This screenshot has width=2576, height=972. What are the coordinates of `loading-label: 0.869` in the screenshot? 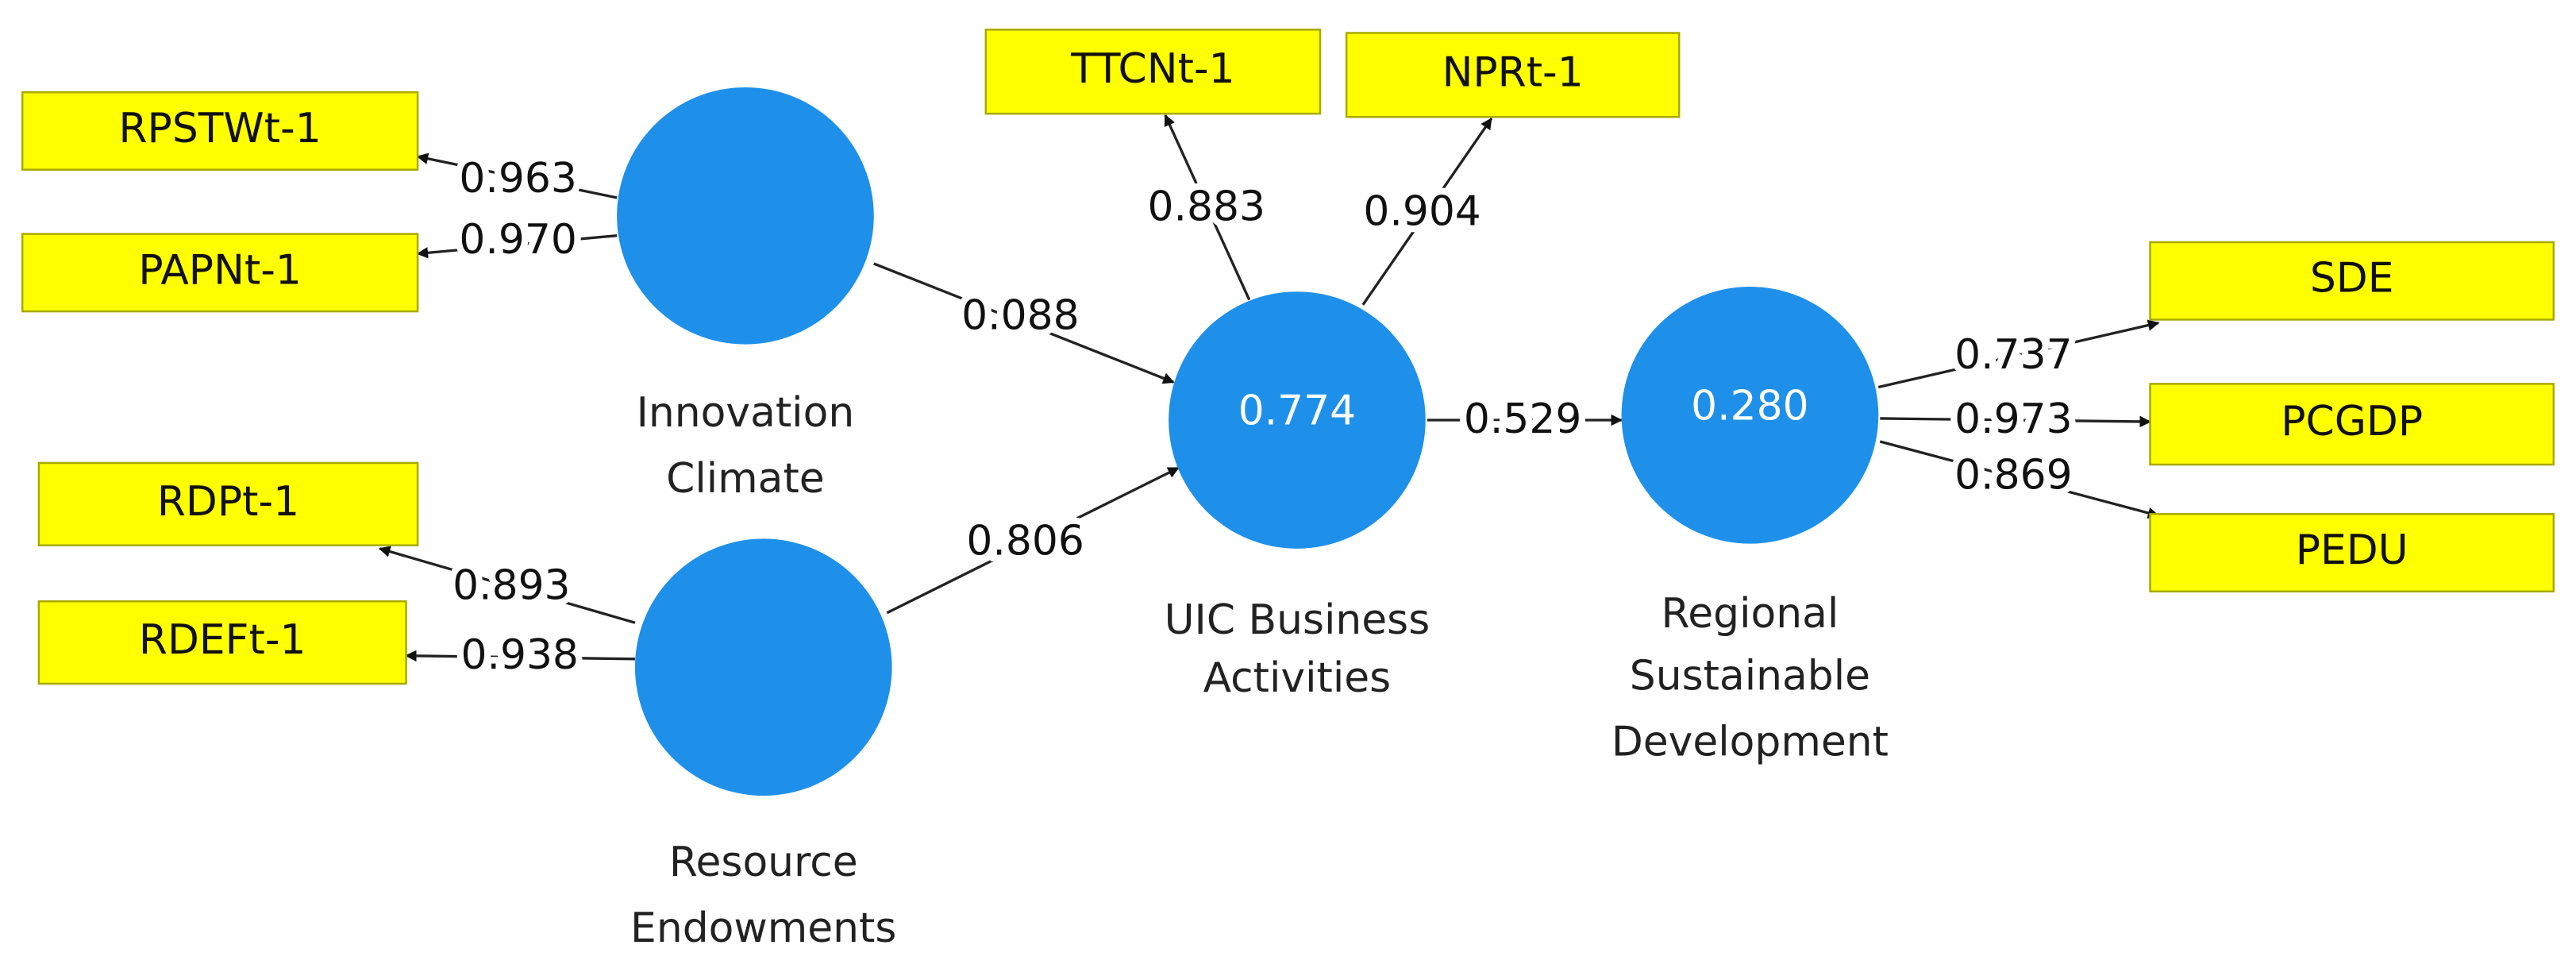 It's located at (2013, 475).